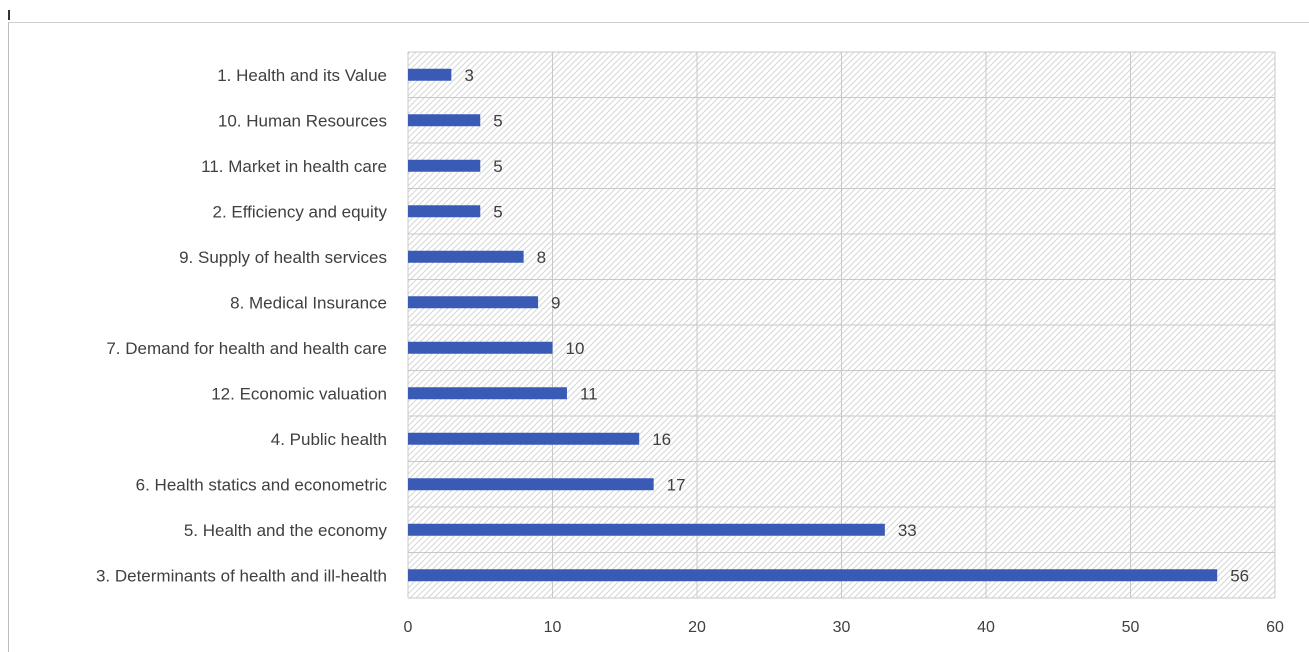  I want to click on data-label: 11, so click(589, 393).